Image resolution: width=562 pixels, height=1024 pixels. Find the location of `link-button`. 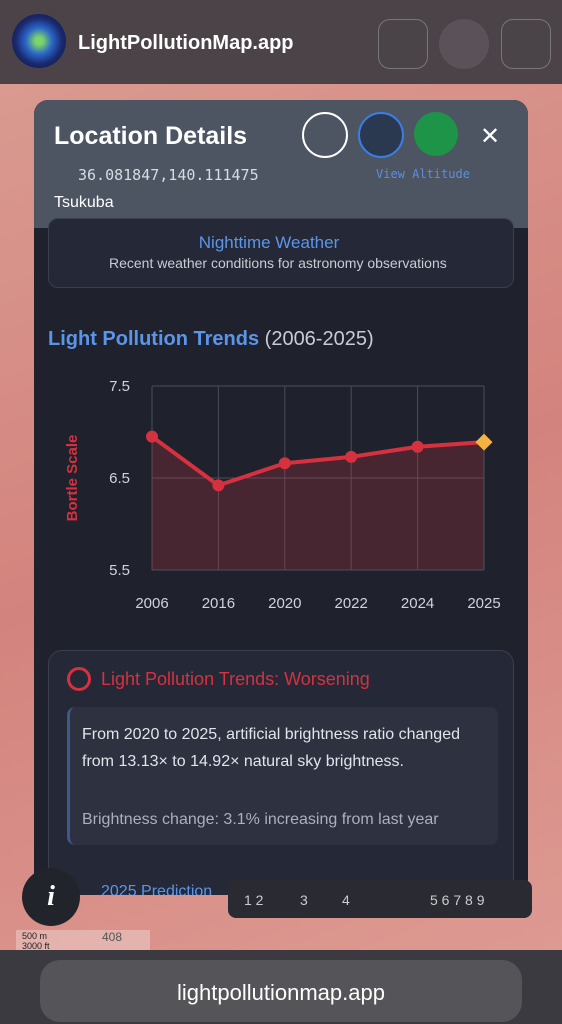

link-button is located at coordinates (403, 44).